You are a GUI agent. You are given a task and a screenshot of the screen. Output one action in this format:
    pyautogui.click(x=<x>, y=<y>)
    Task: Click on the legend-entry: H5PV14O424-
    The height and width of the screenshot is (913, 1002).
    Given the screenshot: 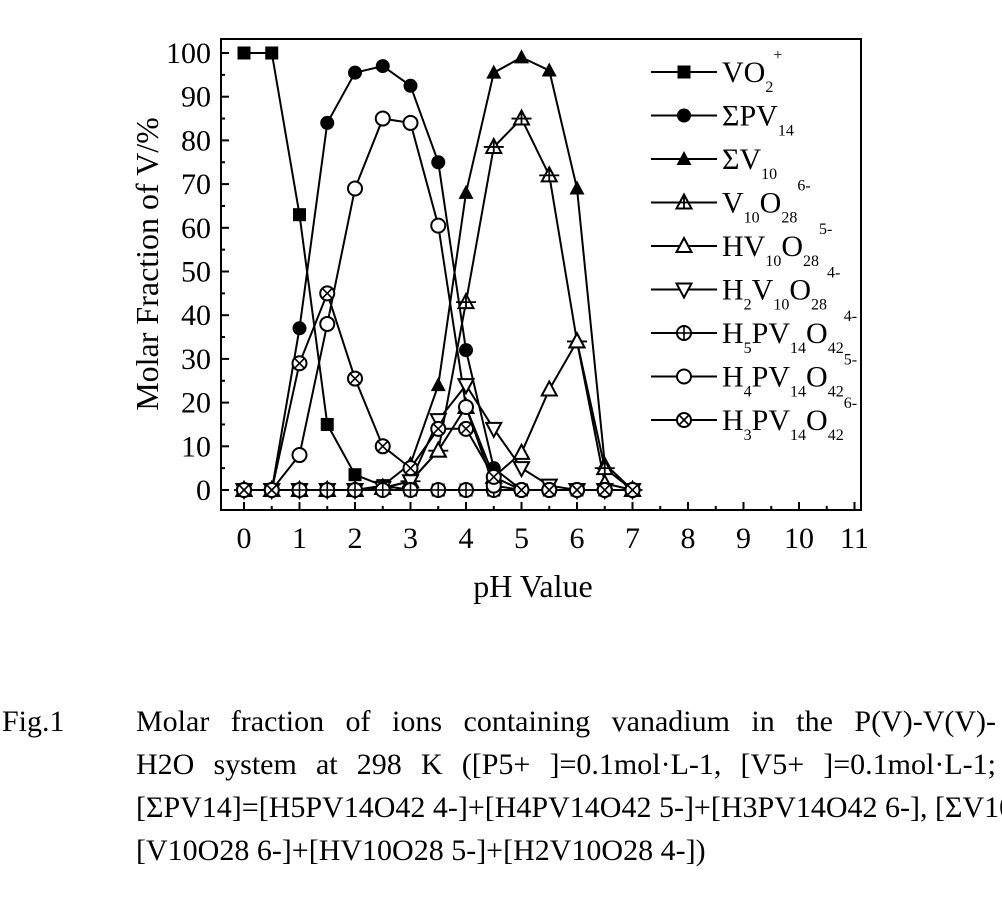 What is the action you would take?
    pyautogui.click(x=754, y=332)
    